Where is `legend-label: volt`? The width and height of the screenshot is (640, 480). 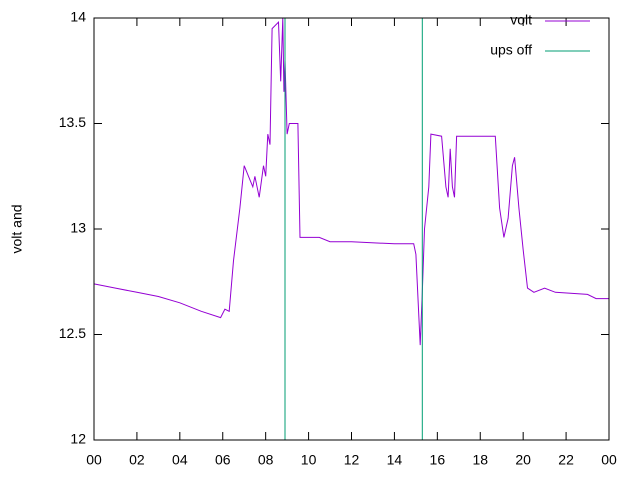 legend-label: volt is located at coordinates (521, 20).